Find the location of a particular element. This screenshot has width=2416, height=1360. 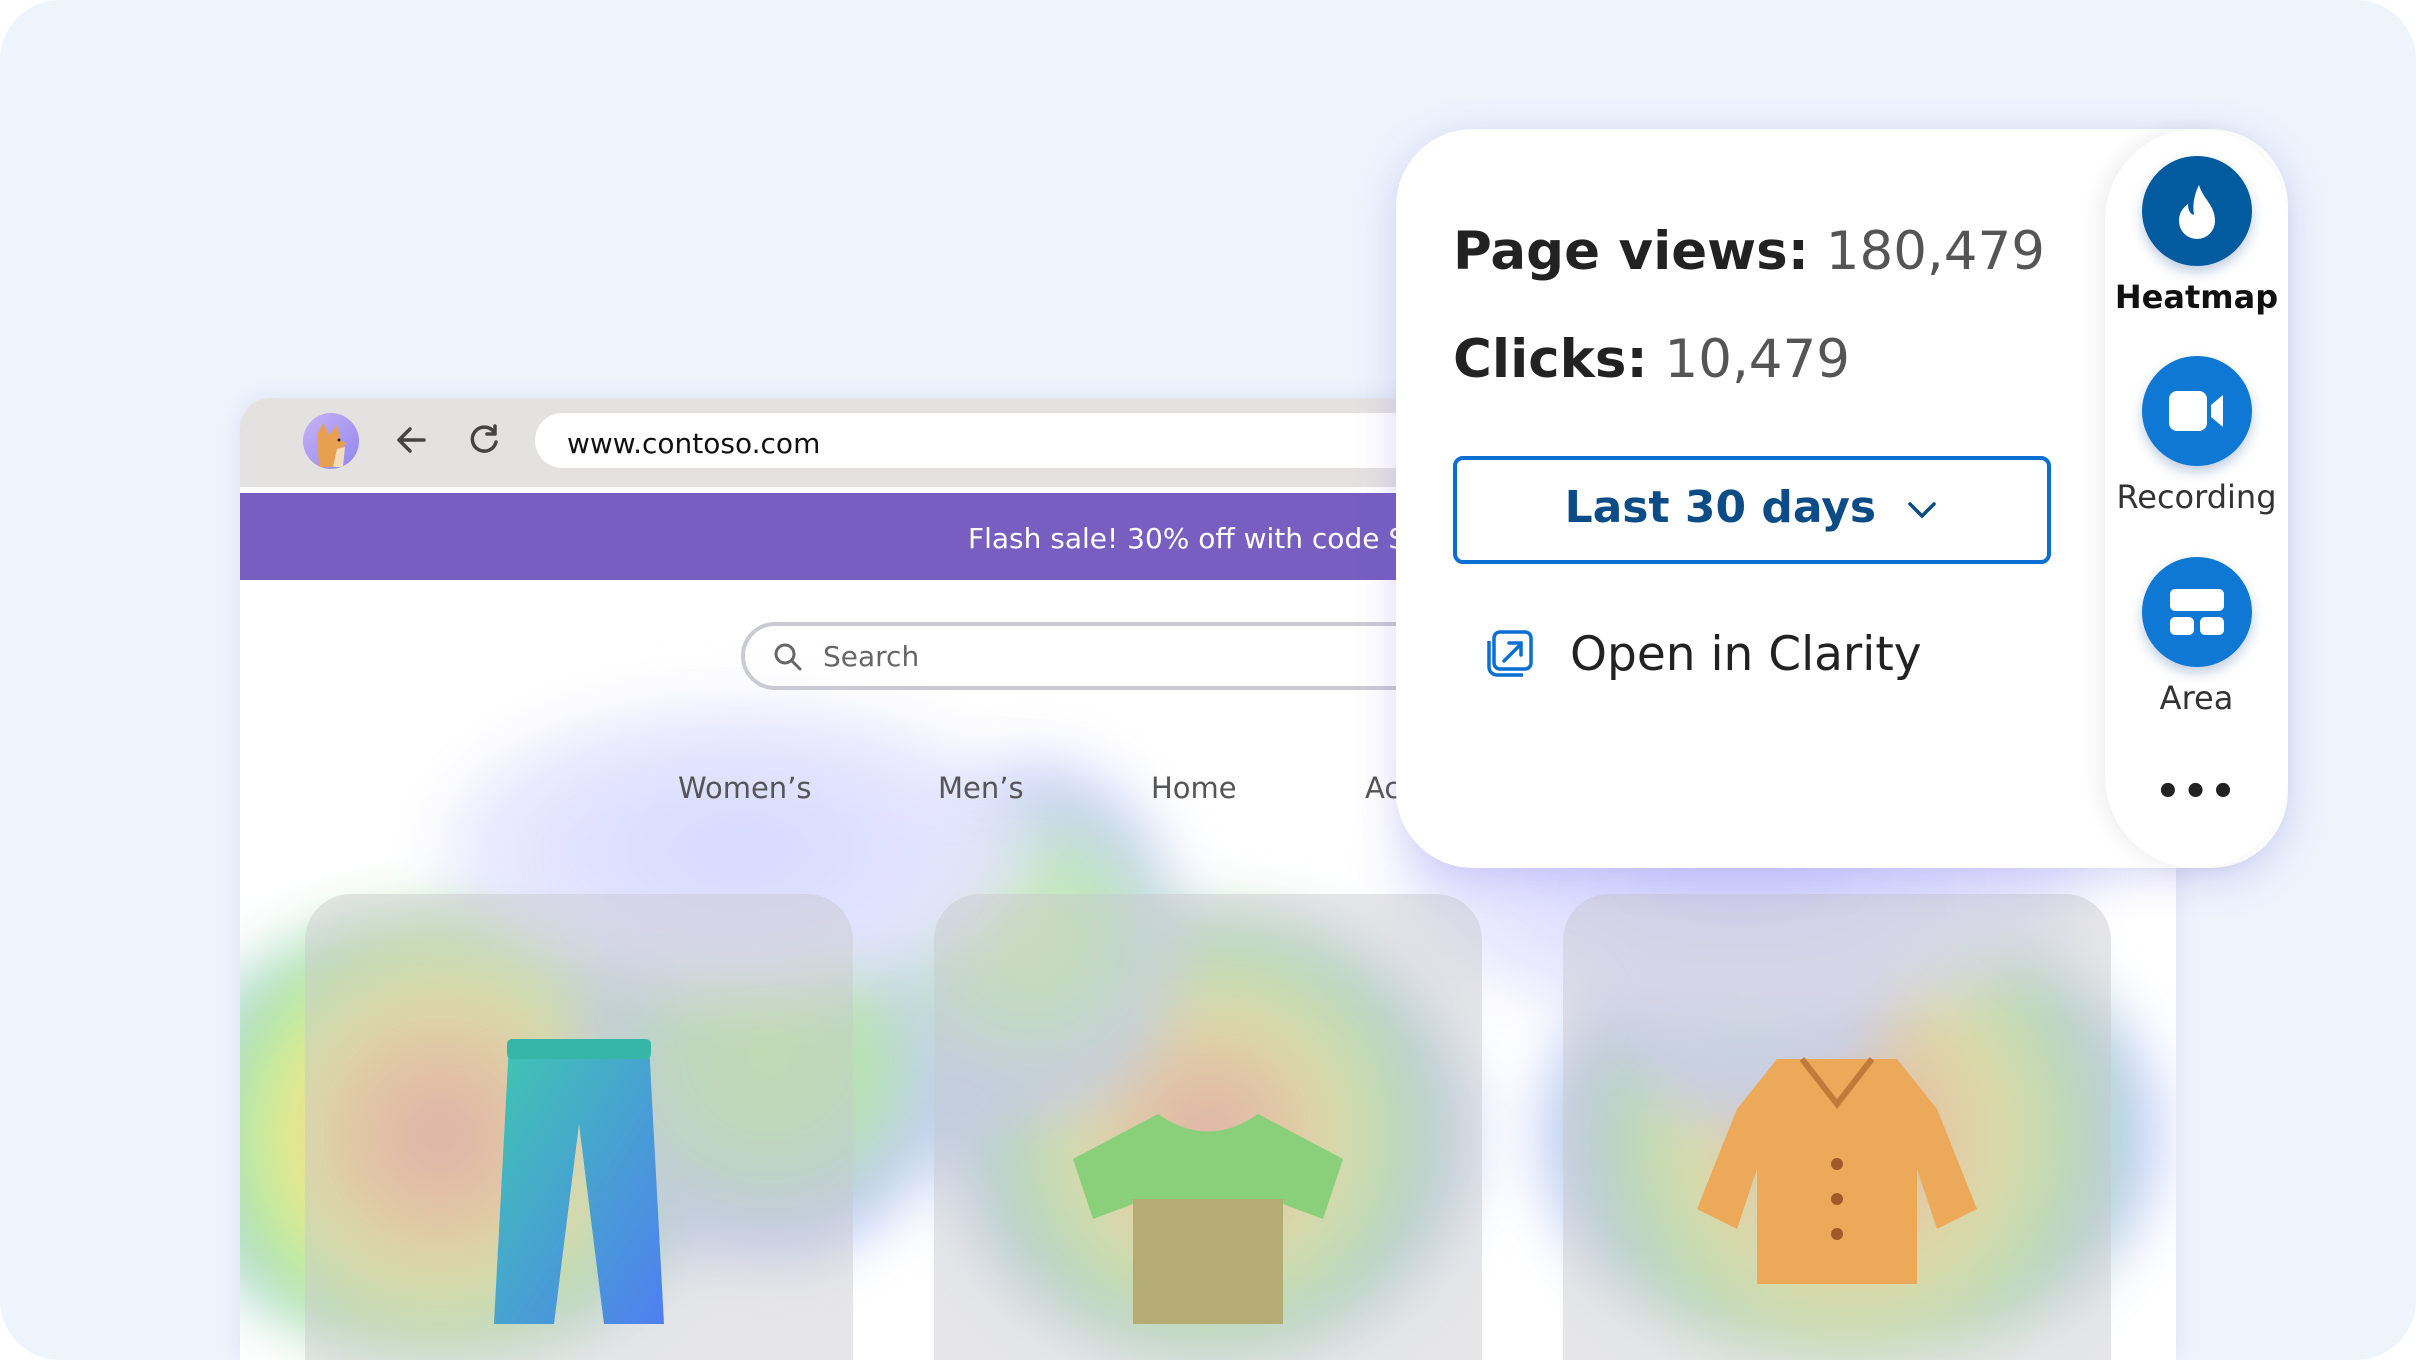

heatmap-button: Heatmap is located at coordinates (2196, 236).